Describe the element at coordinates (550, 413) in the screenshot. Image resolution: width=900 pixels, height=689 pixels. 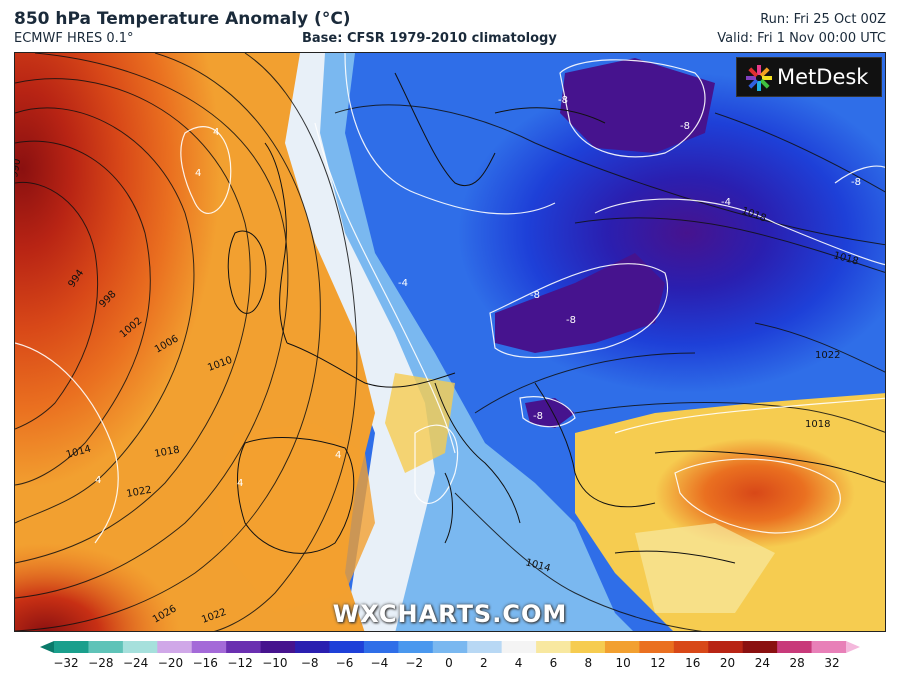
I see `cold-core-balkans` at that location.